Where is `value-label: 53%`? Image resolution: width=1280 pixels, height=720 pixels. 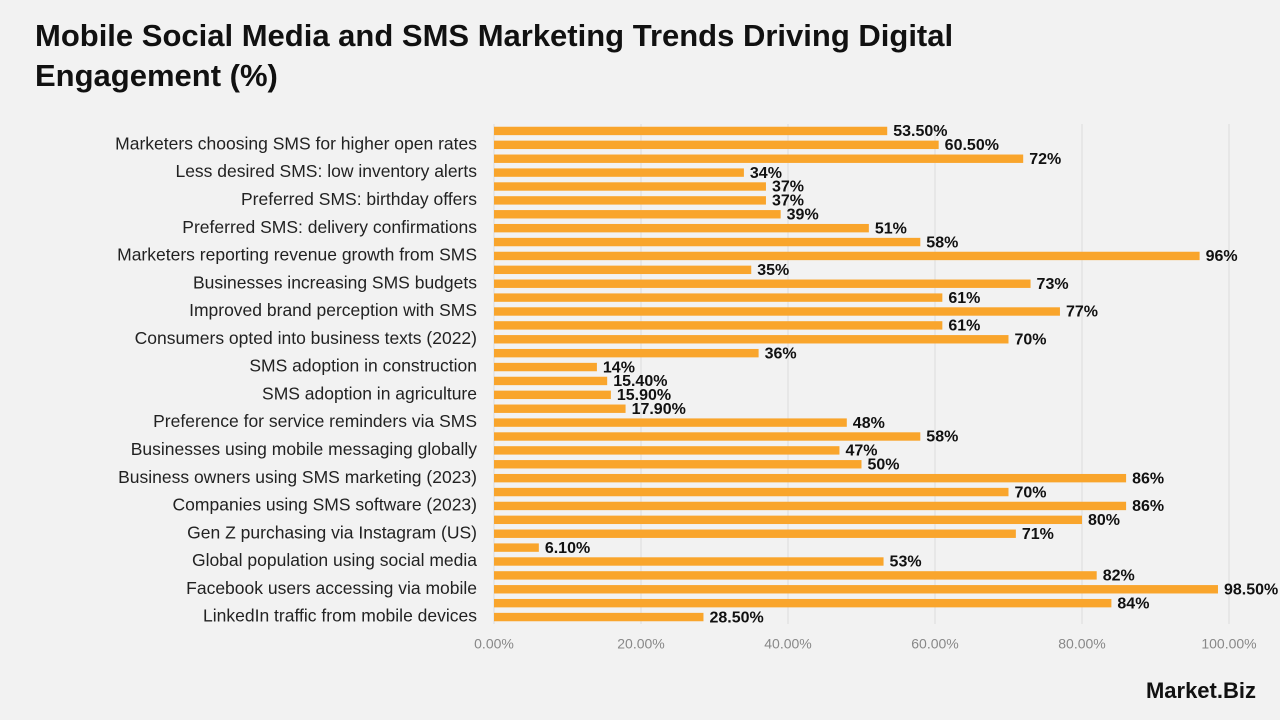
value-label: 53% is located at coordinates (906, 562).